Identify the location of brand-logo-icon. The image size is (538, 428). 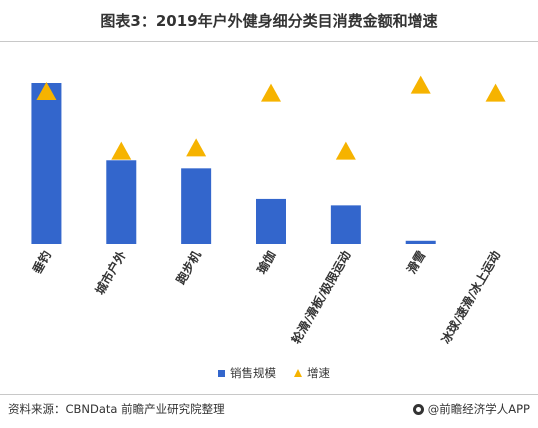
(418, 409).